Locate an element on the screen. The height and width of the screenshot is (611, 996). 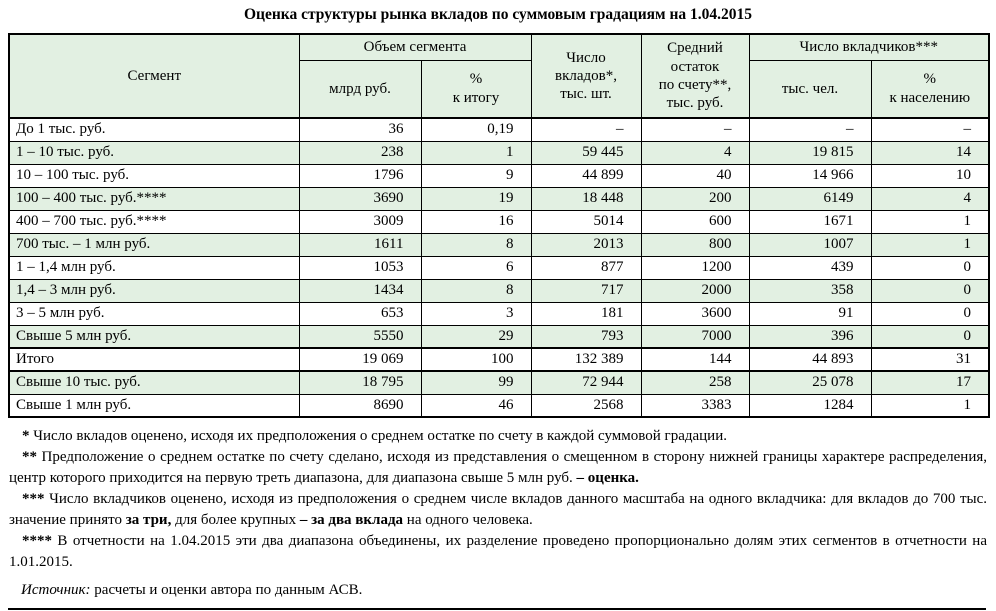
value-cell: 2000 is located at coordinates (695, 290).